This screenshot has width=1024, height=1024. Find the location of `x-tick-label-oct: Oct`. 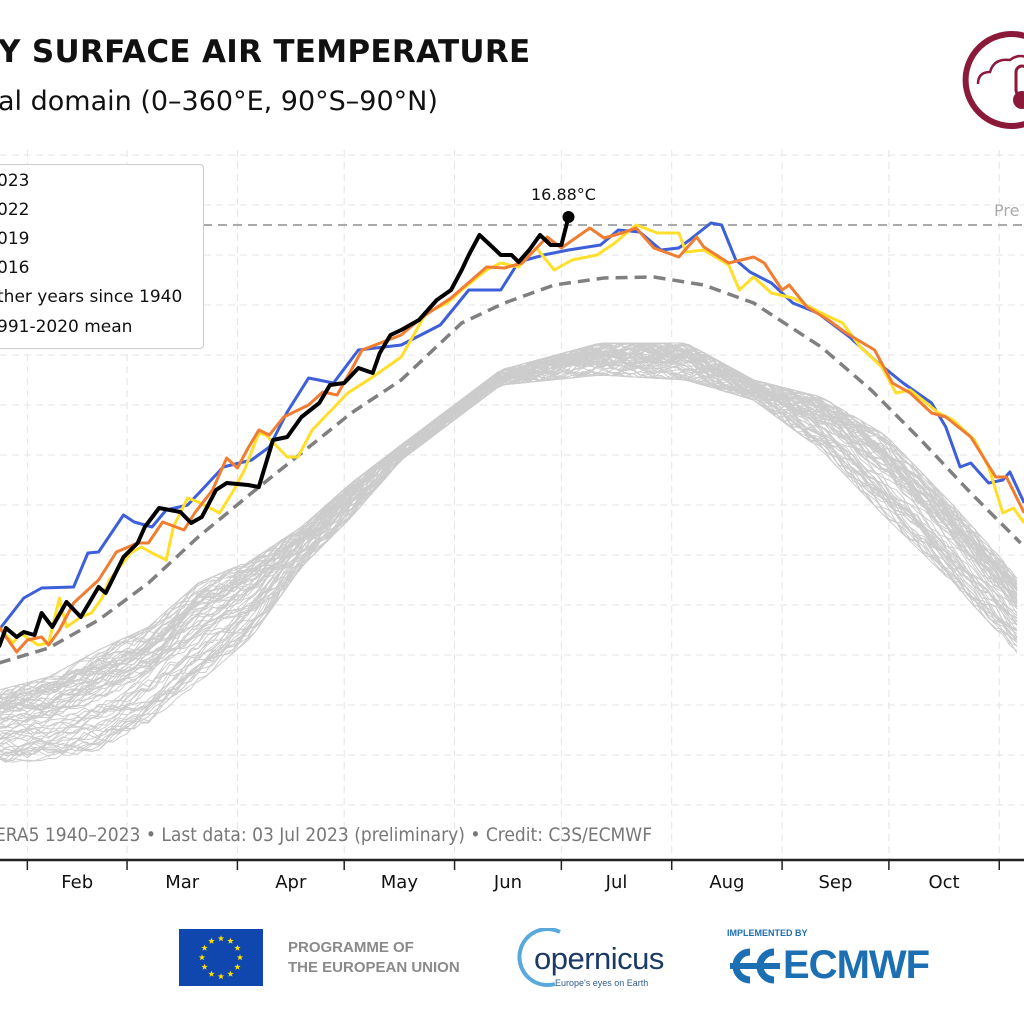

x-tick-label-oct: Oct is located at coordinates (944, 882).